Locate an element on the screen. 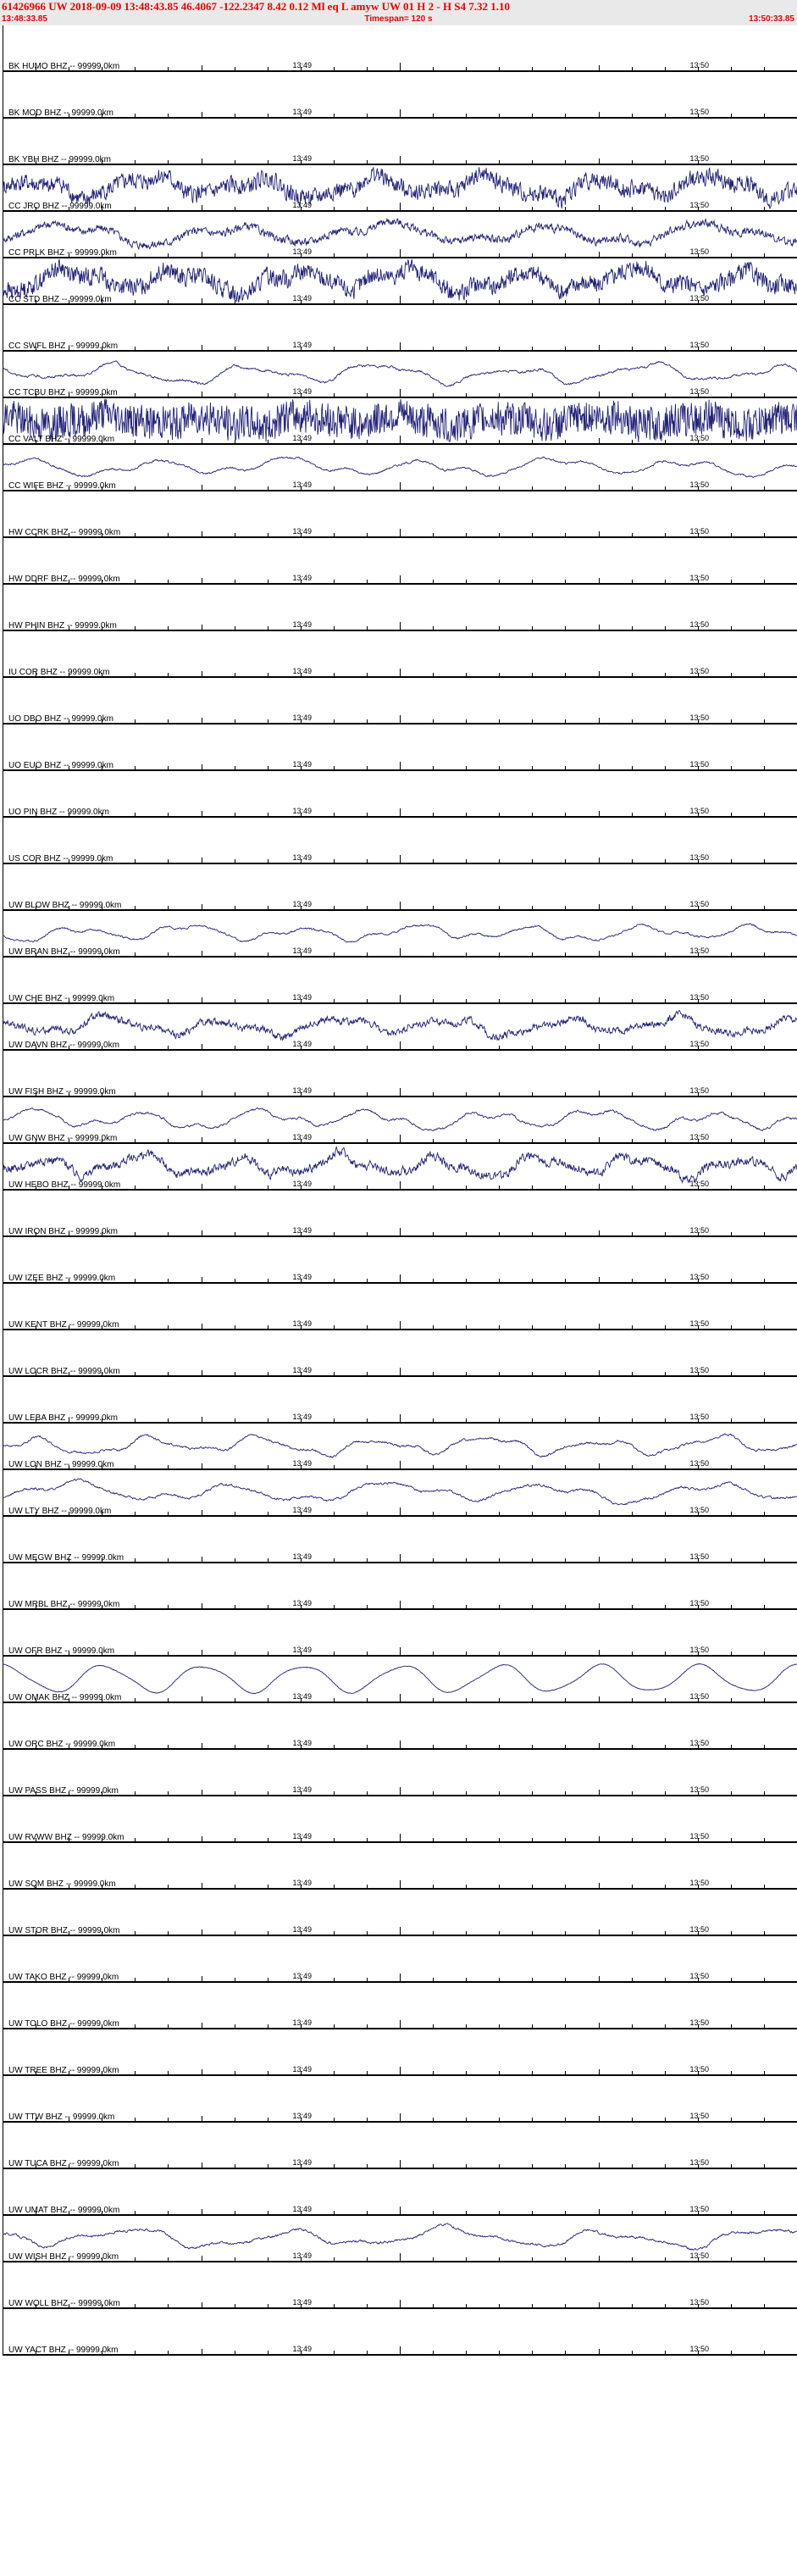 This screenshot has width=797, height=2576. trace-row: 13:49 13:50 UW LEBA BHZ -- 99999.0km is located at coordinates (398, 1400).